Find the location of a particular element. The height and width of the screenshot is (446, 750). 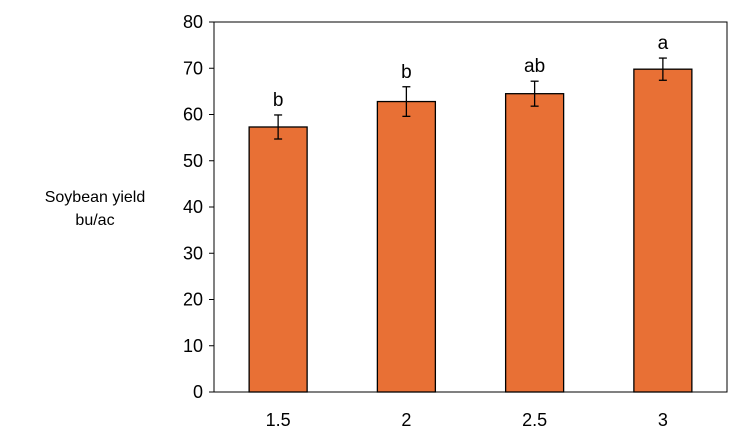

bar-1.5 is located at coordinates (278, 259).